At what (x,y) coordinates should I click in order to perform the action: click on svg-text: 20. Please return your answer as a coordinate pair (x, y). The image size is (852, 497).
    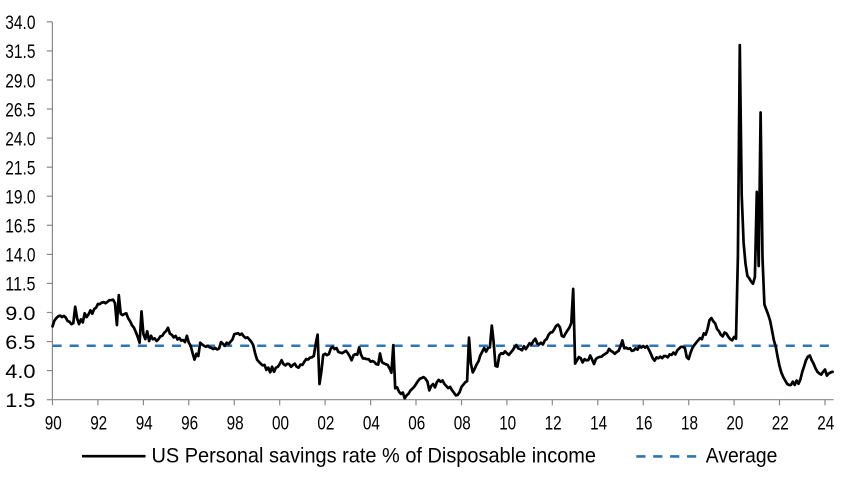
    Looking at the image, I should click on (734, 423).